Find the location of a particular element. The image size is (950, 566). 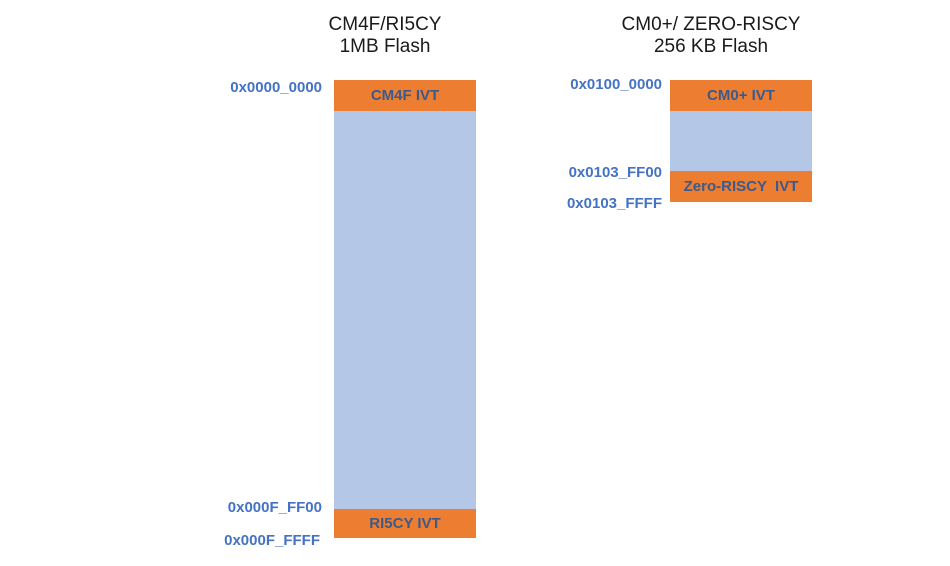

left-addr-start: 0x0000_0000 is located at coordinates (276, 87).